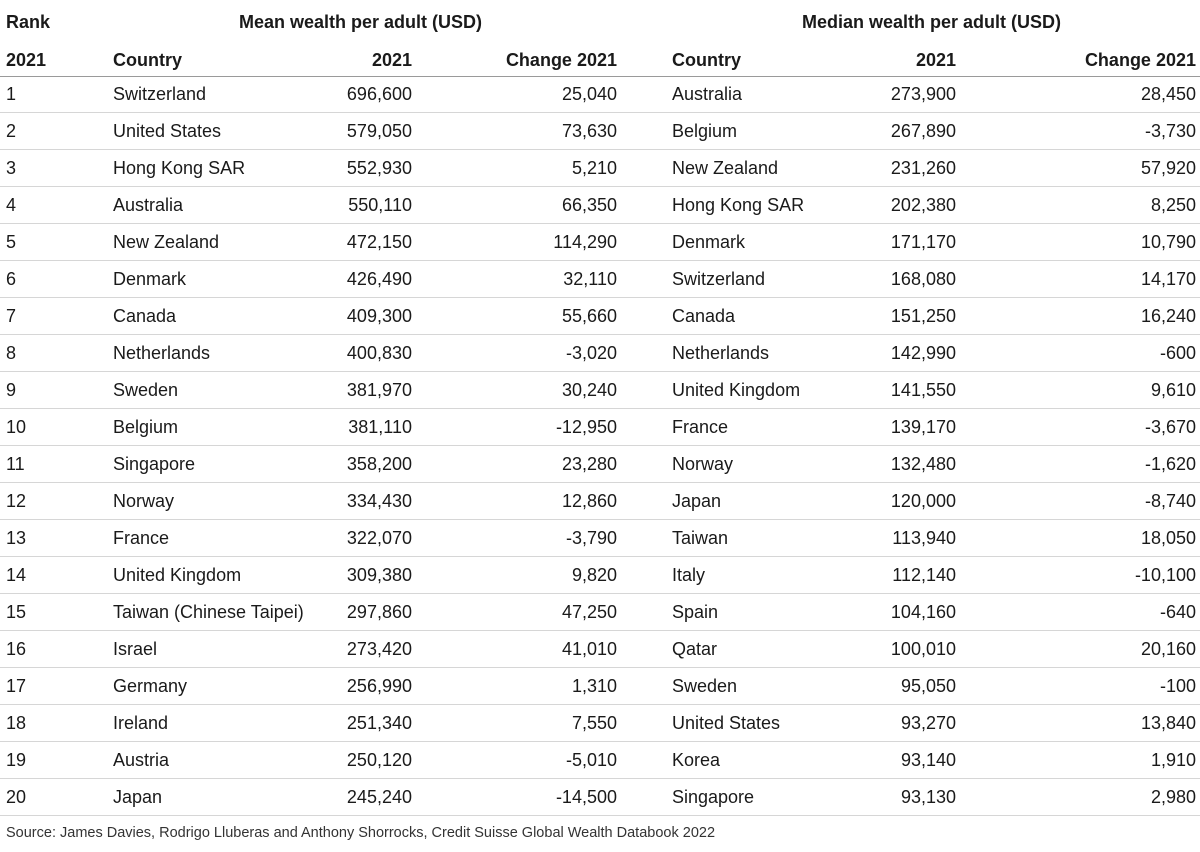 The height and width of the screenshot is (852, 1200). What do you see at coordinates (16, 538) in the screenshot?
I see `rank-cell: 13` at bounding box center [16, 538].